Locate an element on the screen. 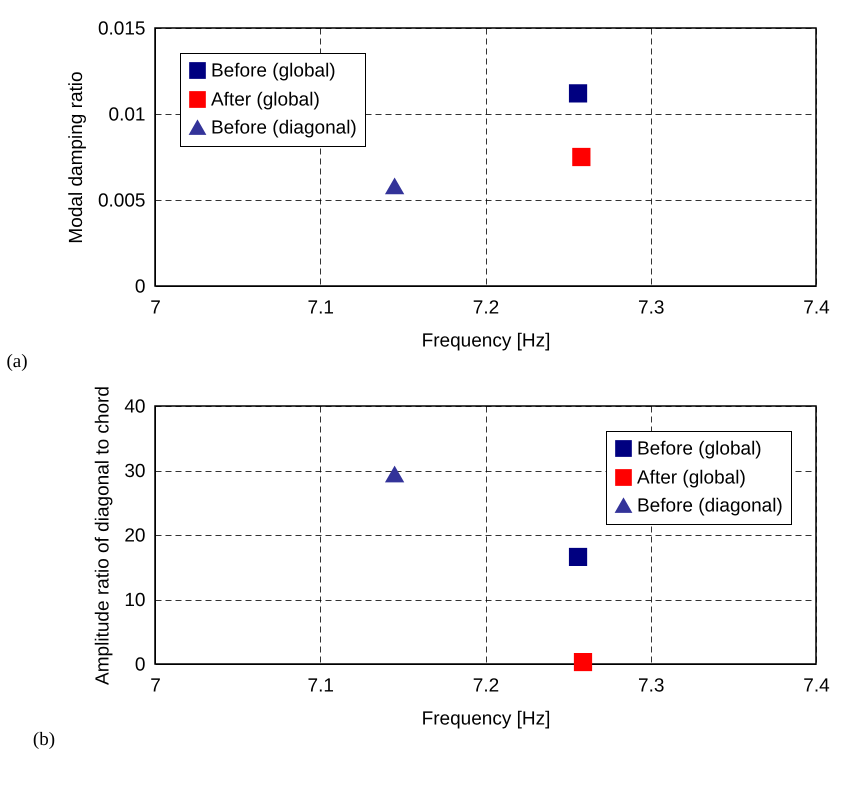  y-tick-label: 0.015 is located at coordinates (122, 29).